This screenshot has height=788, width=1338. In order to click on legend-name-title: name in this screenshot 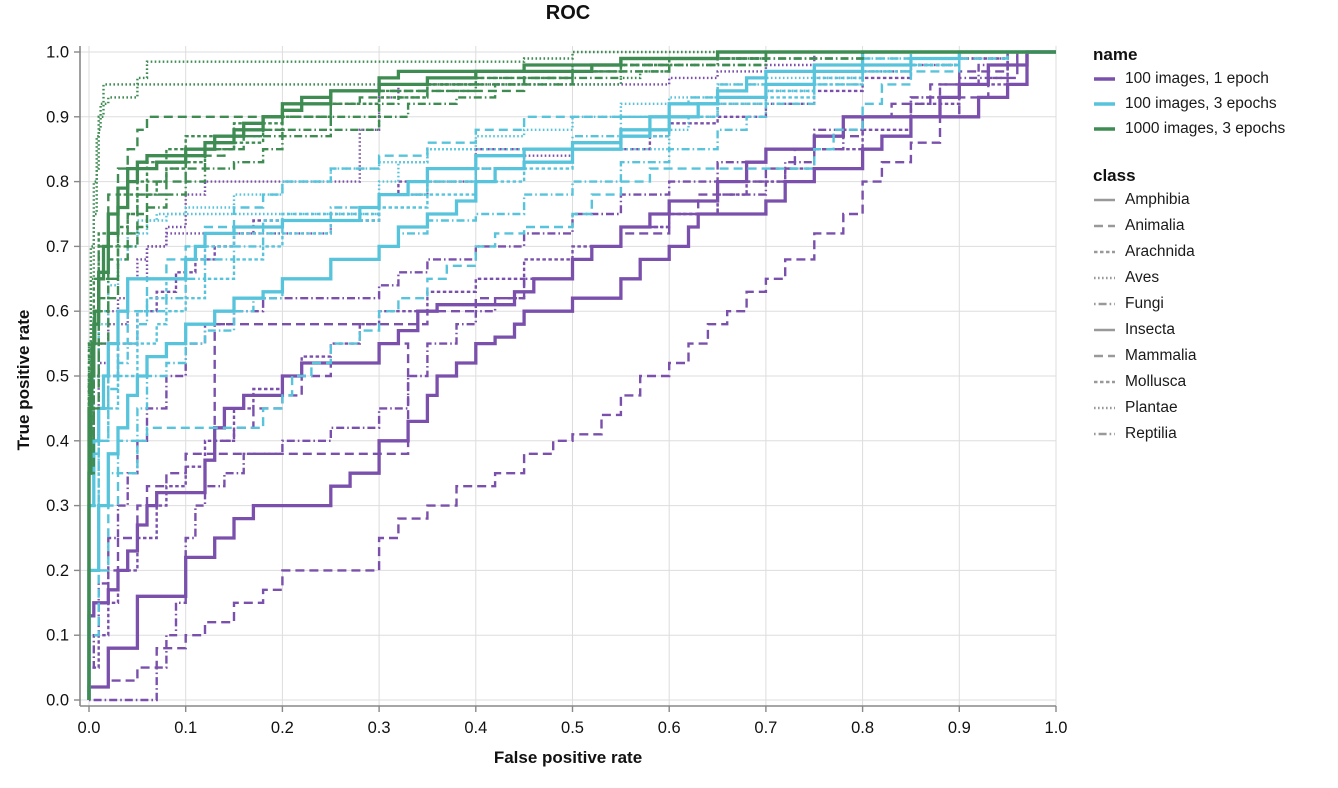, I will do `click(1115, 54)`.